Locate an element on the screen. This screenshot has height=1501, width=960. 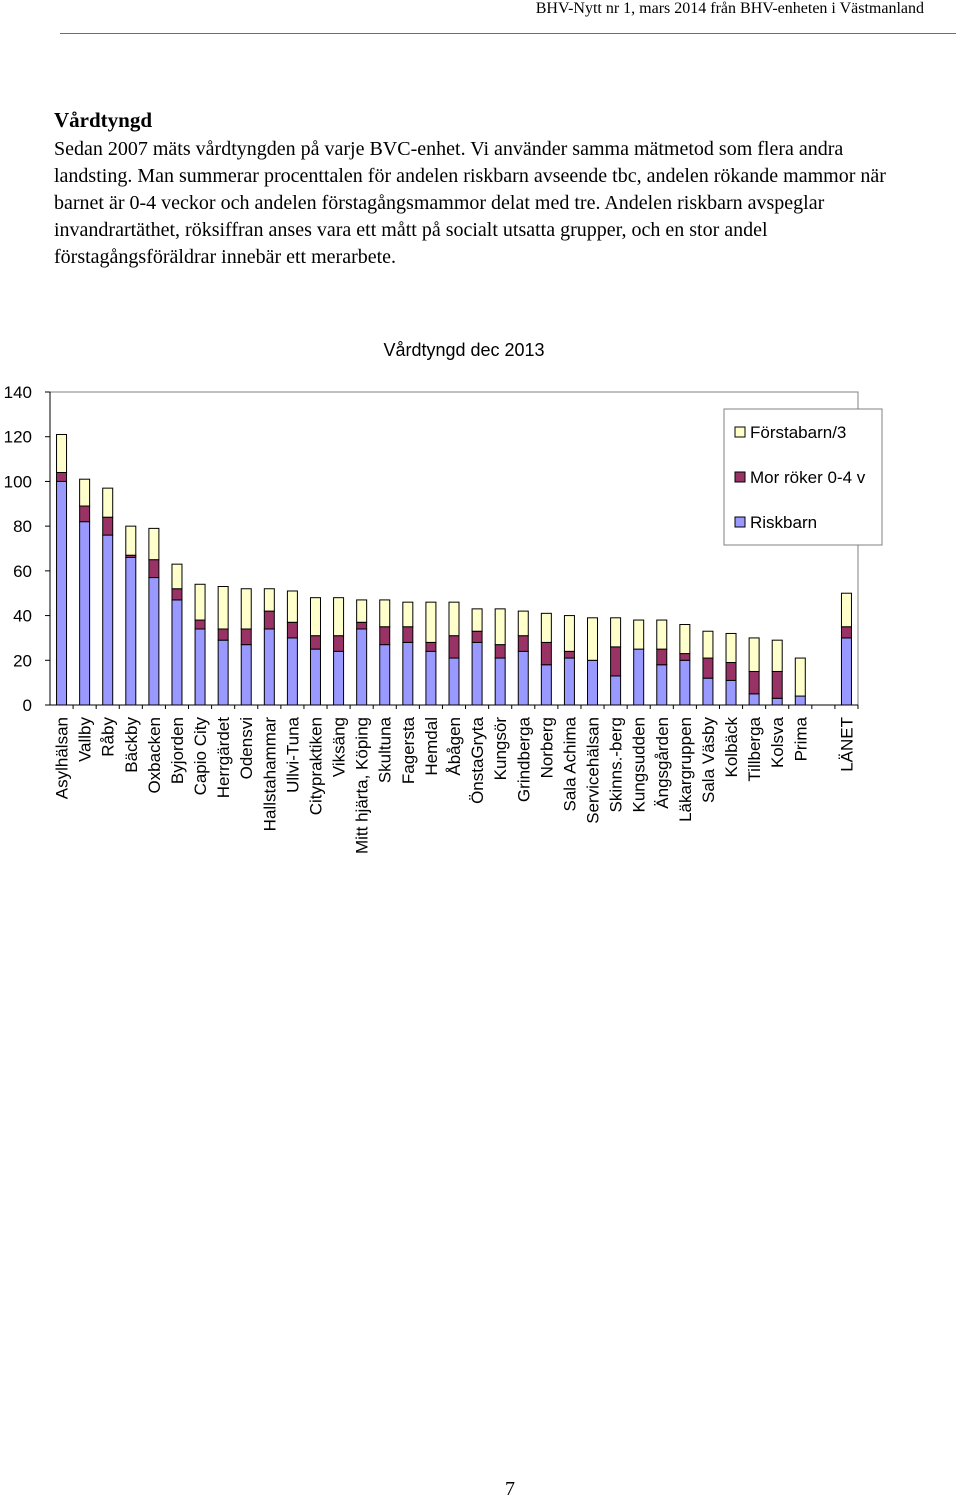
x-tick-label: Sala Väsby is located at coordinates (708, 760).